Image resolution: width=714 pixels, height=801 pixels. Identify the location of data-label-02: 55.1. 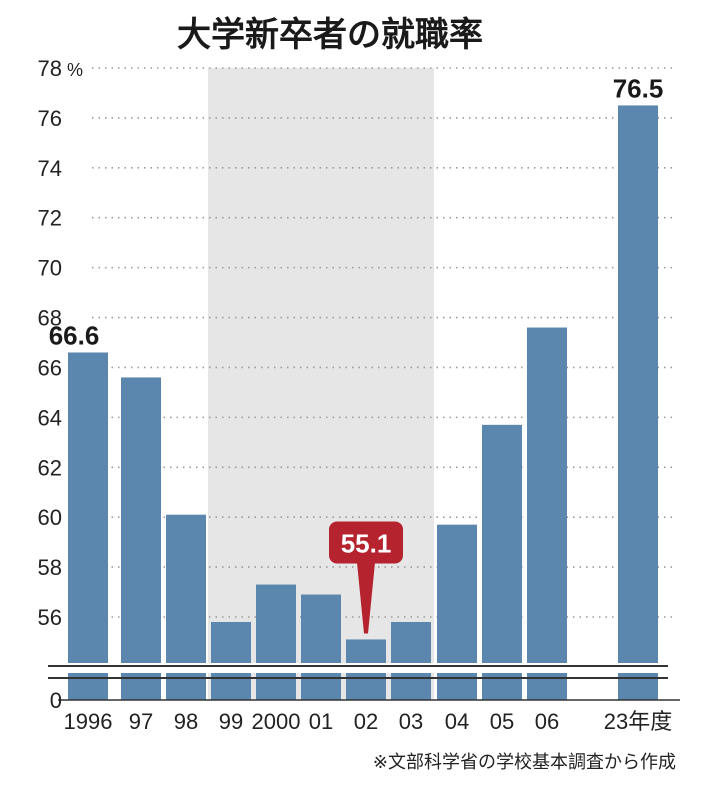
(366, 543).